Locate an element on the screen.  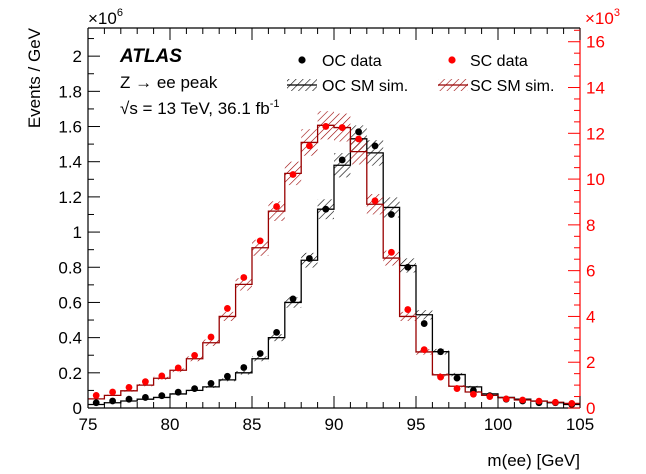
x-tick-label: 75 is located at coordinates (88, 424).